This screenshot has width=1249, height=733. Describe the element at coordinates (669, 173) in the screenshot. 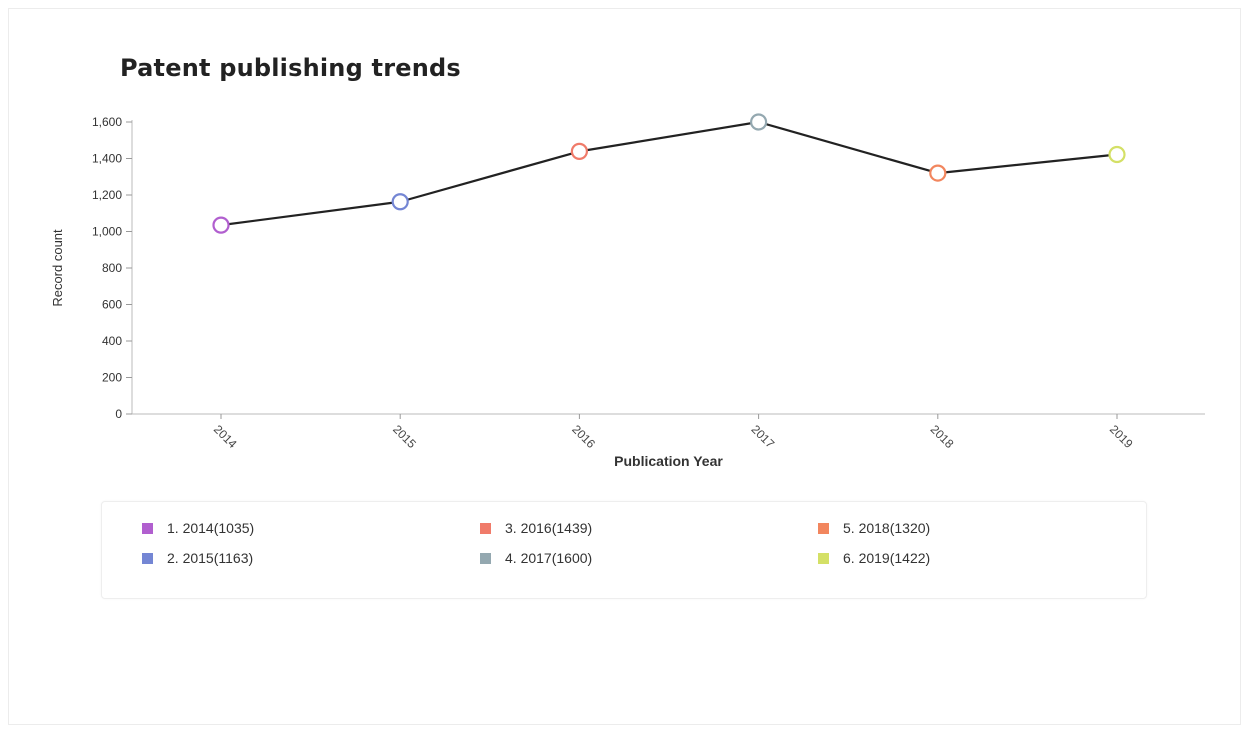

I see `series-line` at that location.